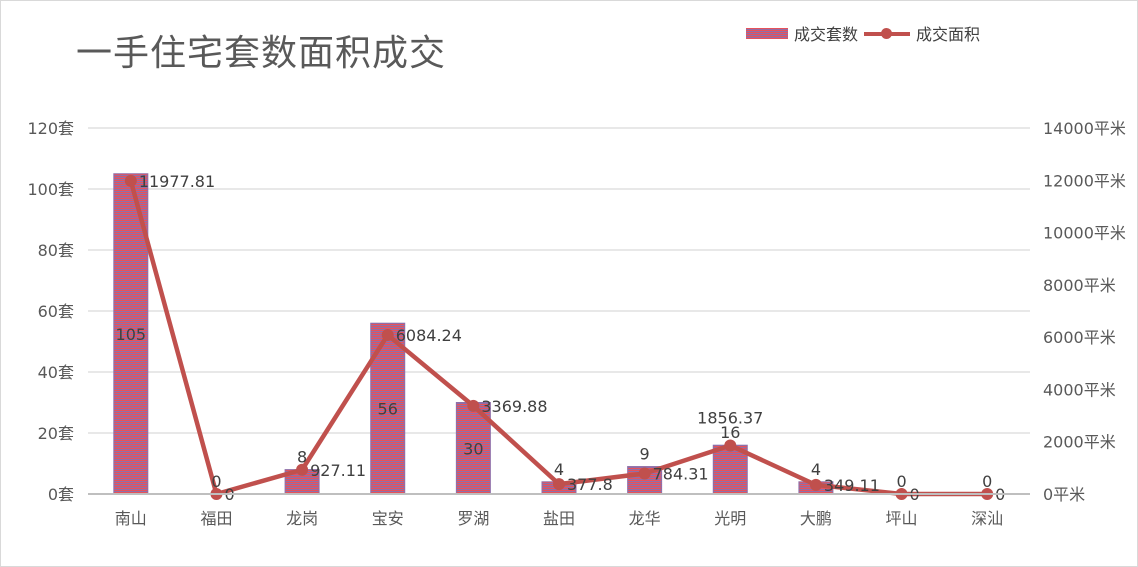 This screenshot has height=567, width=1138. What do you see at coordinates (473, 518) in the screenshot?
I see `x-tick-label: 罗湖` at bounding box center [473, 518].